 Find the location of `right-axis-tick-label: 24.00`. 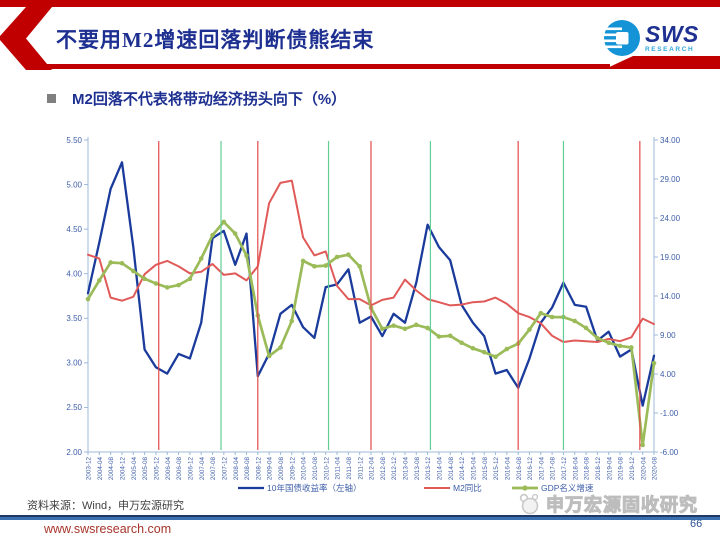

right-axis-tick-label: 24.00 is located at coordinates (670, 218).